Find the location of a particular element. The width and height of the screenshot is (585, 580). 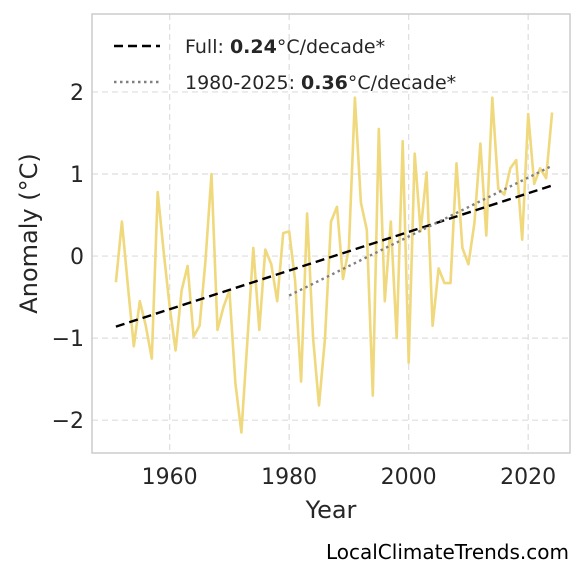

x-axis-label: Year is located at coordinates (331, 510).